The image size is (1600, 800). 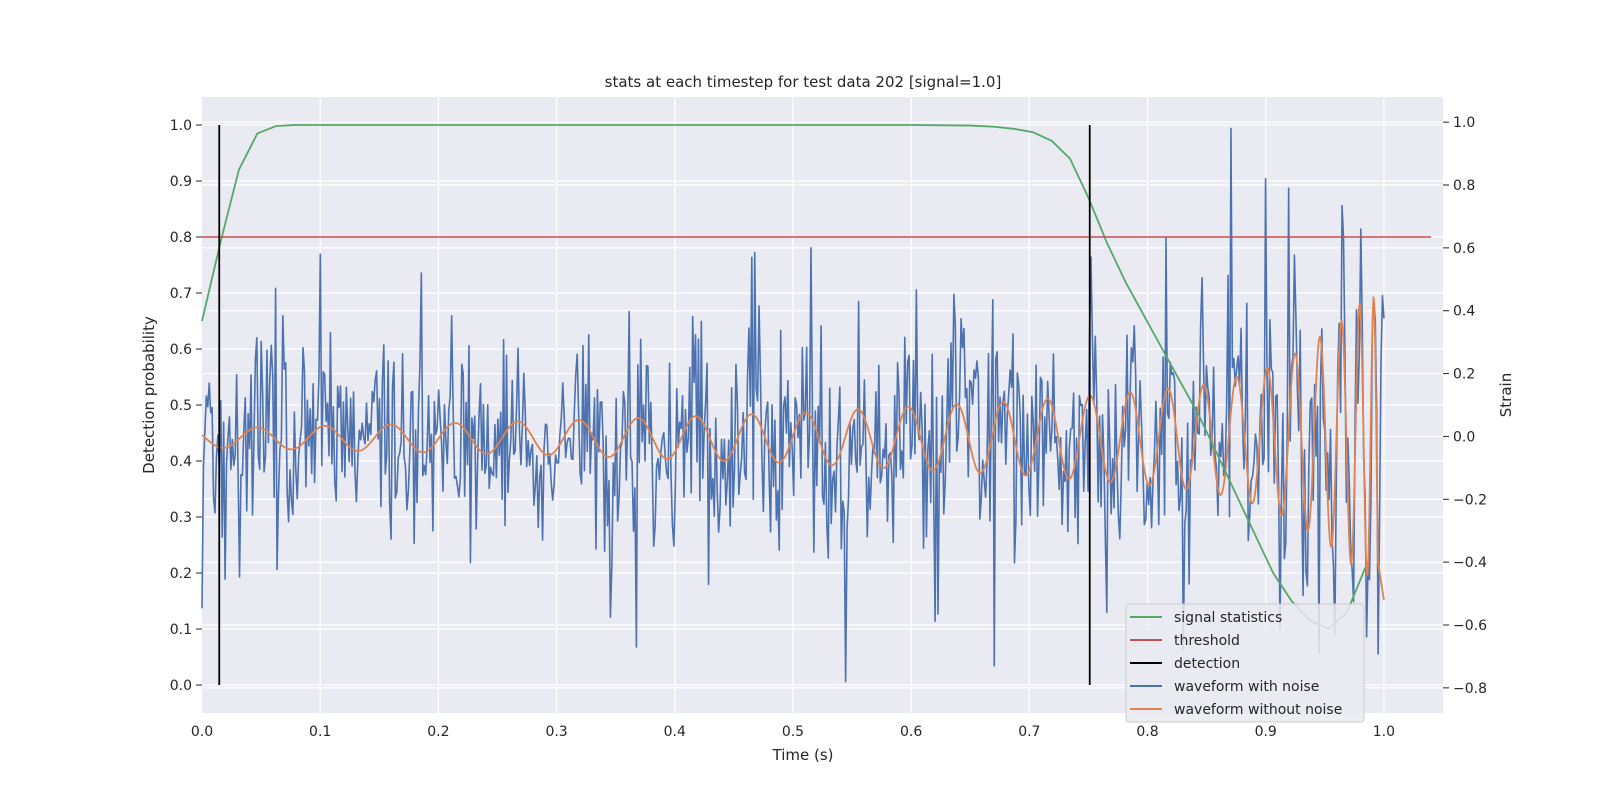 I want to click on x-tick-label: 0.9, so click(x=1266, y=732).